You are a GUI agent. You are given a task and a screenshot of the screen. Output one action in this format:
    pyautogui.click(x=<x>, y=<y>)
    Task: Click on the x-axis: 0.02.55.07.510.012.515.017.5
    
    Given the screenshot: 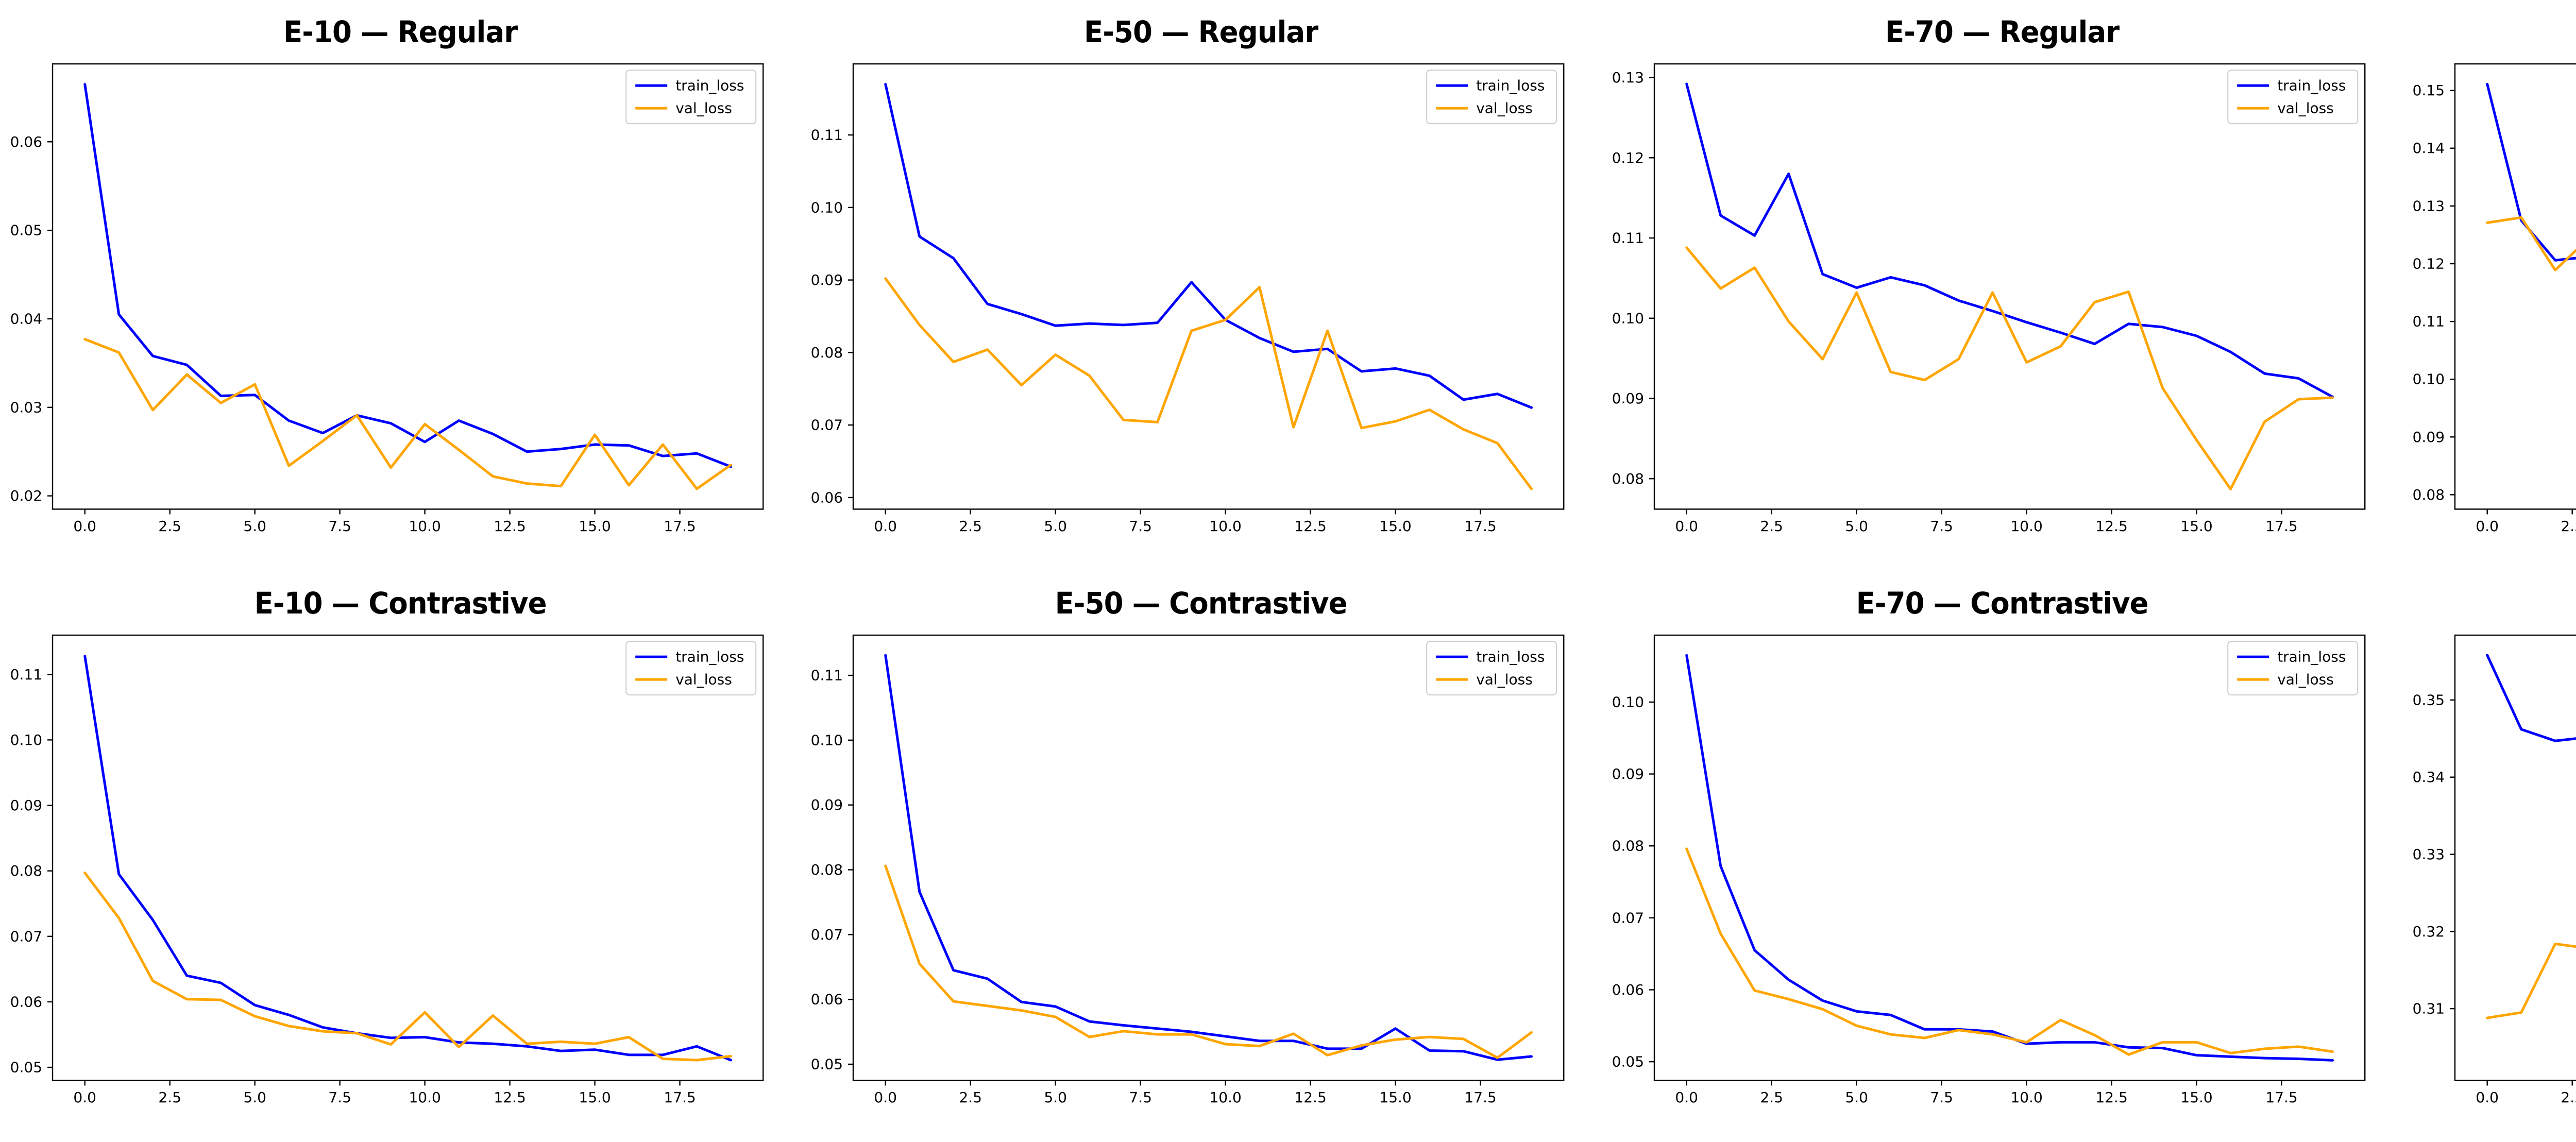 What is the action you would take?
    pyautogui.click(x=2526, y=1093)
    